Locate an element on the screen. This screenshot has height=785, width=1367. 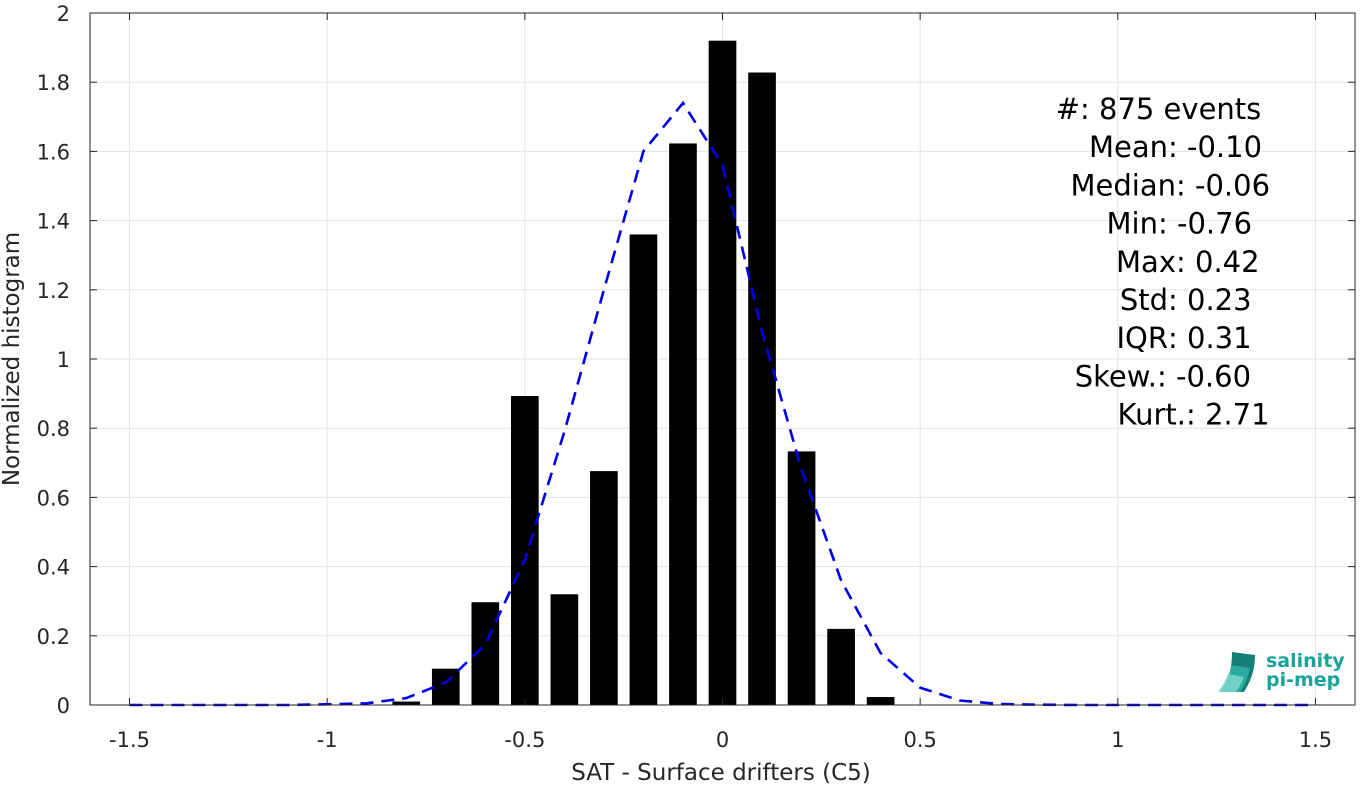
x-tick-label: -1.5 is located at coordinates (129, 740).